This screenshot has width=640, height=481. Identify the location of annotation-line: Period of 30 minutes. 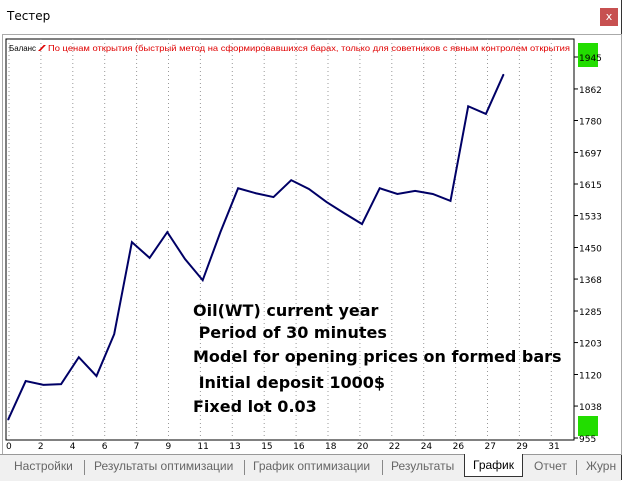
(290, 332).